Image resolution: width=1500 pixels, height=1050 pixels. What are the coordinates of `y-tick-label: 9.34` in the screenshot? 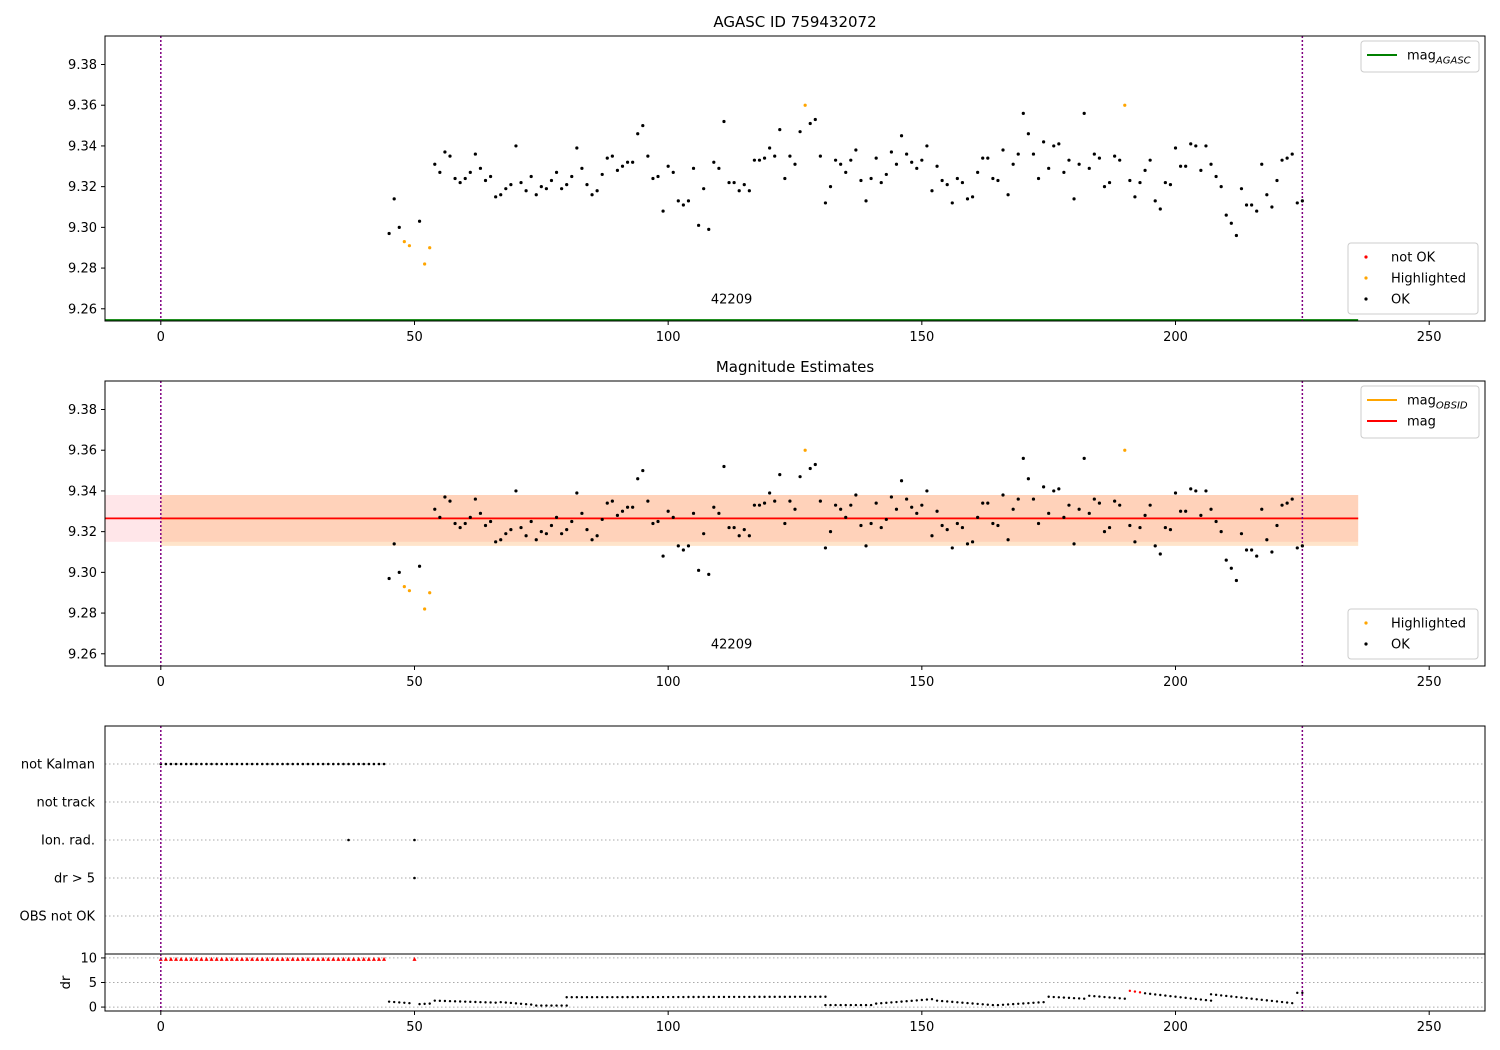 It's located at (82, 146).